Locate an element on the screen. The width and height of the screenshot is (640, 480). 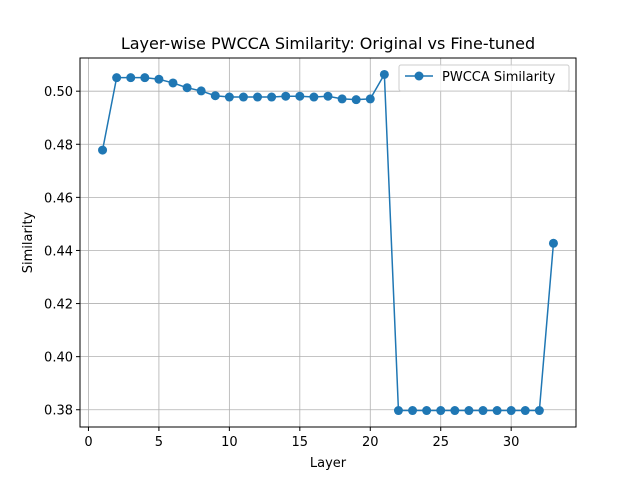
x-axis-label: Layer is located at coordinates (328, 463).